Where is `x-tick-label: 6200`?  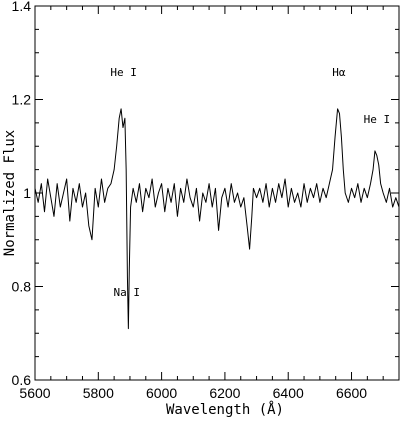
x-tick-label: 6200 is located at coordinates (224, 393).